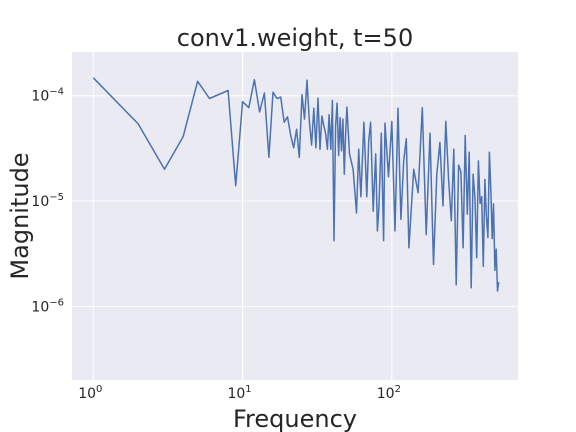  Describe the element at coordinates (295, 418) in the screenshot. I see `x-axis-label: Frequency` at that location.